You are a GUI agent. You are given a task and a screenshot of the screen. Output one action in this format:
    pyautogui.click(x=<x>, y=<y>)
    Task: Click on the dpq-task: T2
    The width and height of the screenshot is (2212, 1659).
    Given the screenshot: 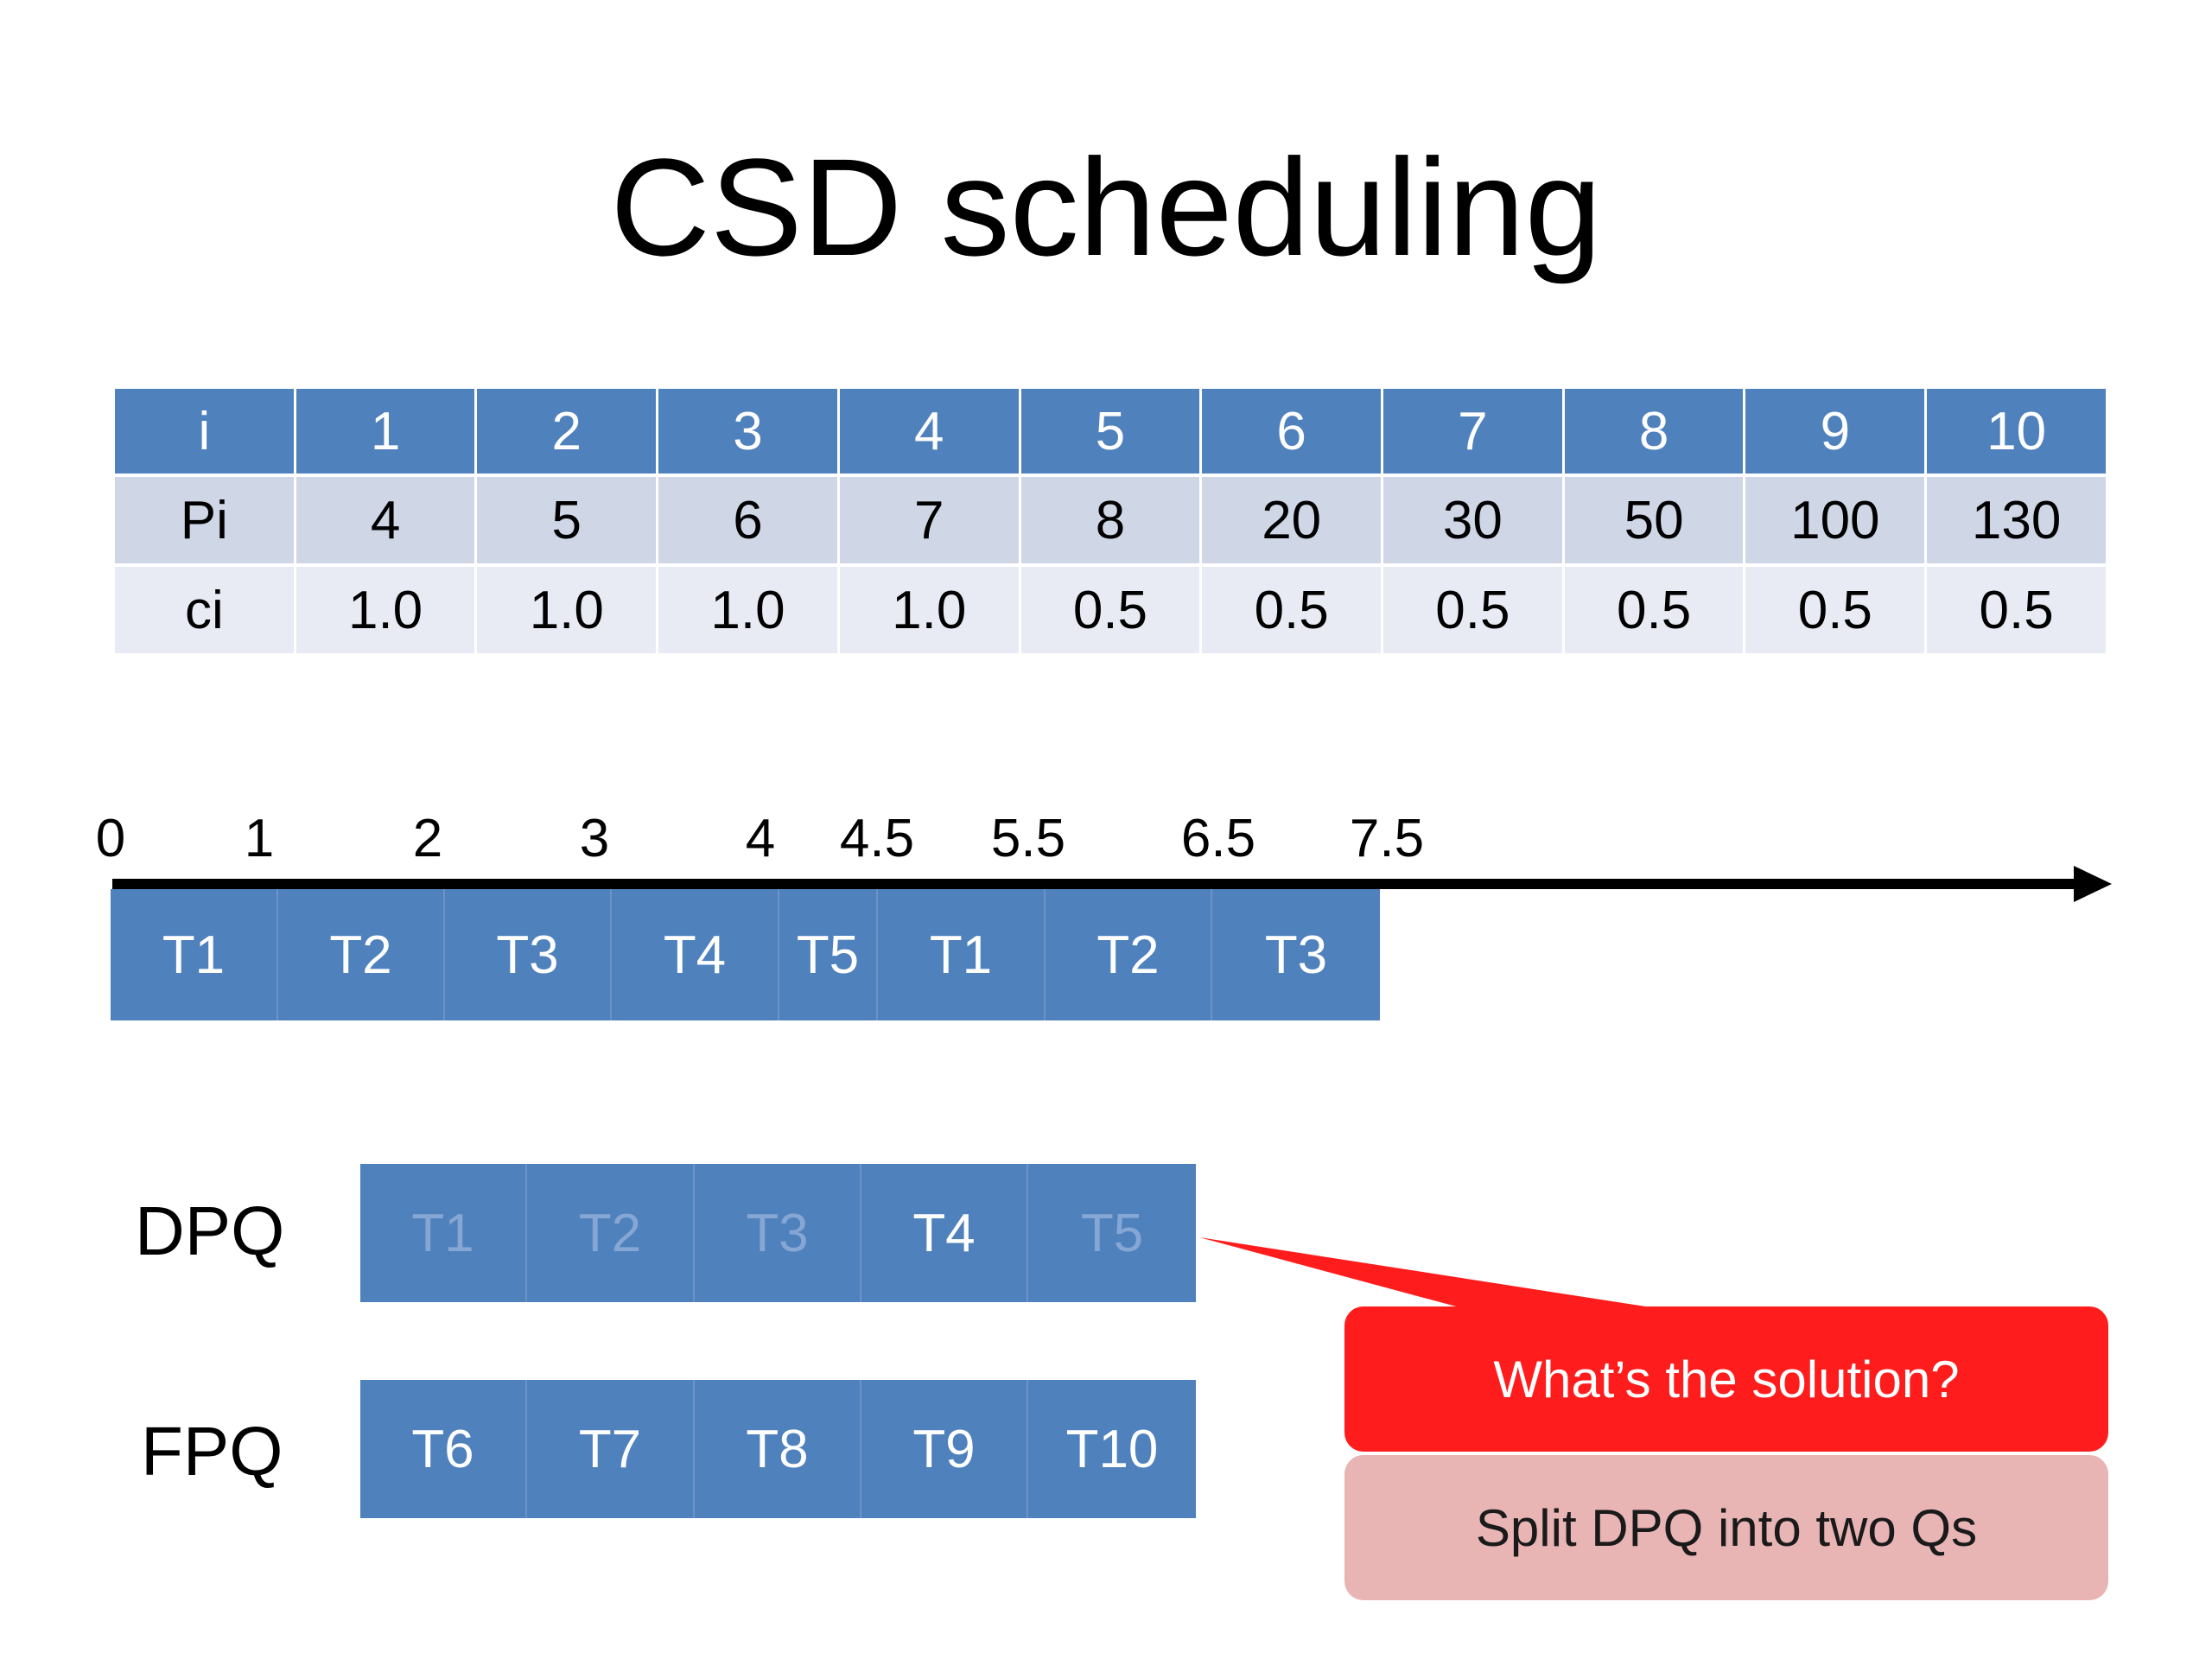 What is the action you would take?
    pyautogui.click(x=611, y=1233)
    